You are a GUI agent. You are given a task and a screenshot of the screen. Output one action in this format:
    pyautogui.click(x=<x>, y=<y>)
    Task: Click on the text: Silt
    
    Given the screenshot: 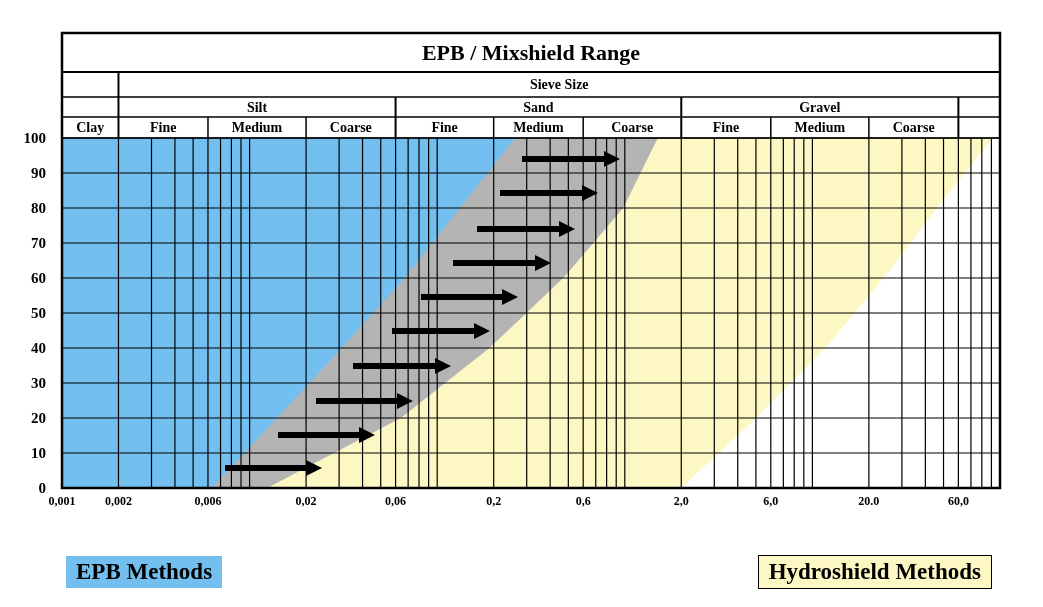 What is the action you would take?
    pyautogui.click(x=257, y=107)
    